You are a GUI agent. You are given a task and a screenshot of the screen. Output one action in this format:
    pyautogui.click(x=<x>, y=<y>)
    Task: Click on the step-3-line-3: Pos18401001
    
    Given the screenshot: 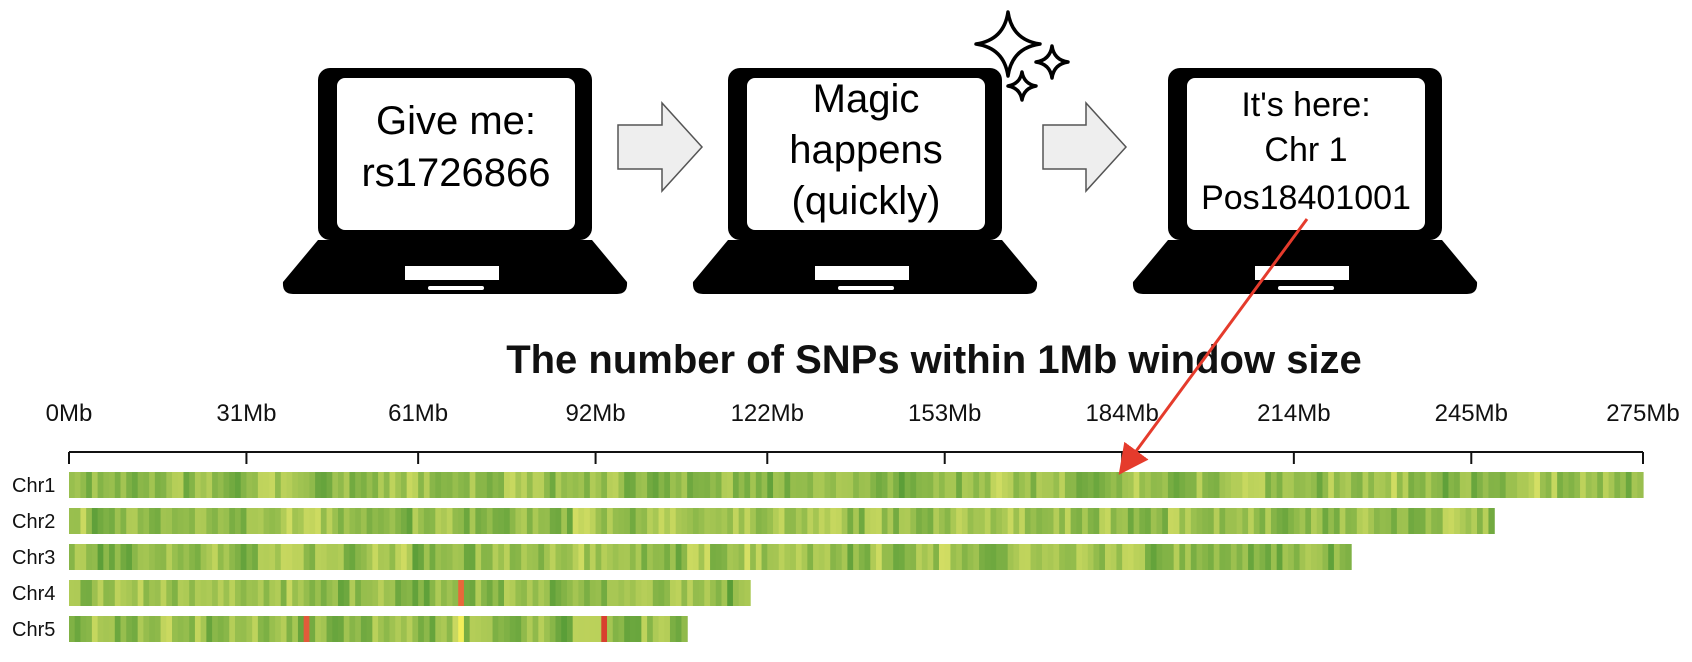 What is the action you would take?
    pyautogui.click(x=1306, y=198)
    